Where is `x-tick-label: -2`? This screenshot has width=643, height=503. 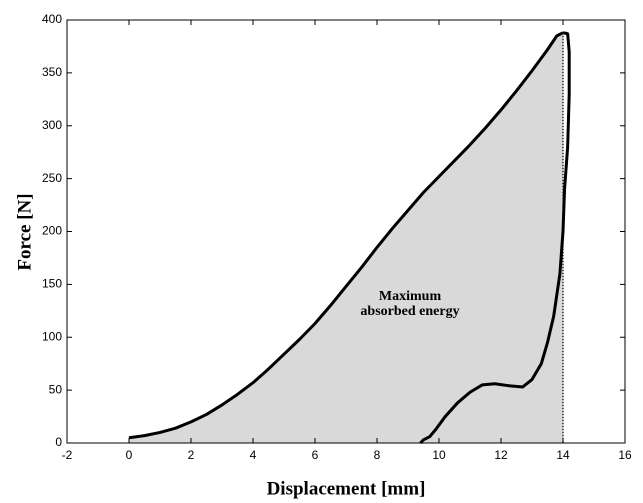
x-tick-label: -2 is located at coordinates (67, 455).